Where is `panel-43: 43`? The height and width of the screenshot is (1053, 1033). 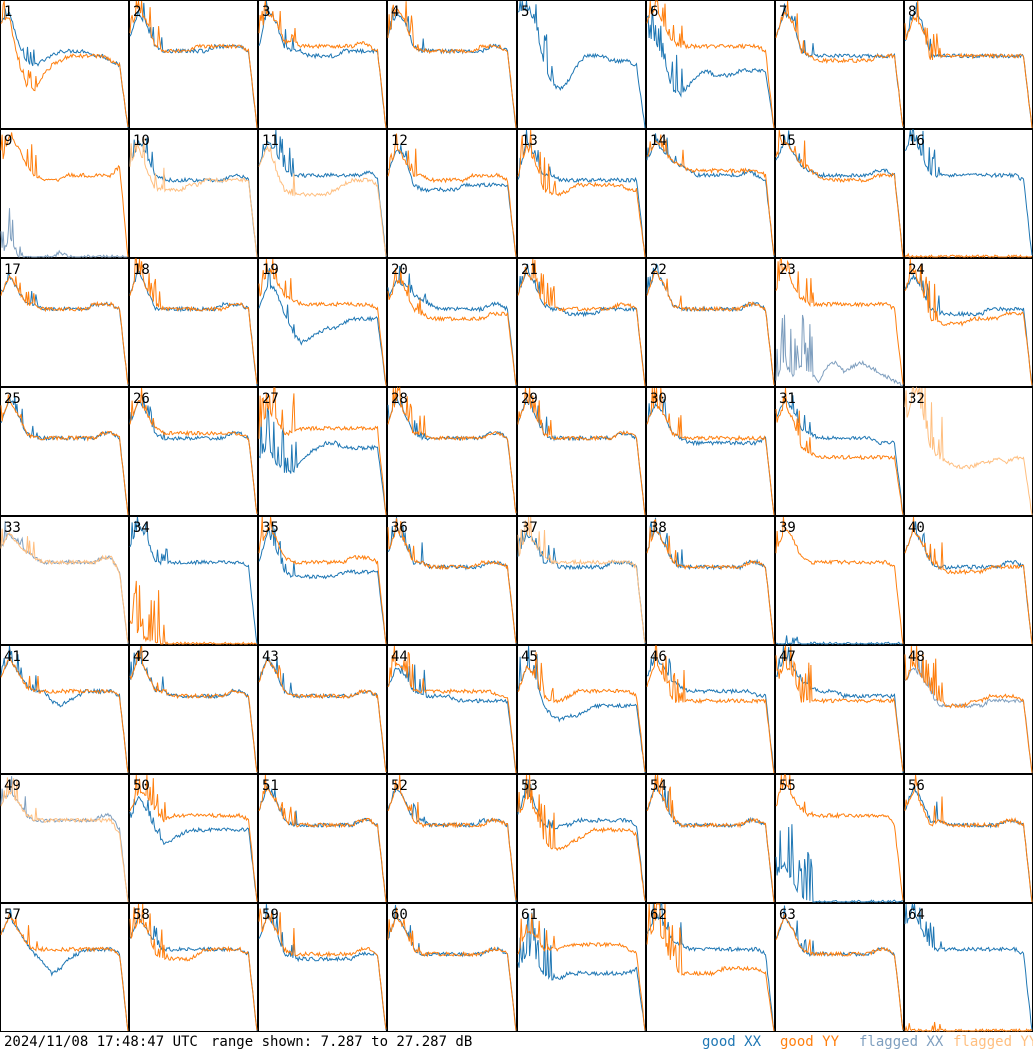
panel-43: 43 is located at coordinates (322, 709).